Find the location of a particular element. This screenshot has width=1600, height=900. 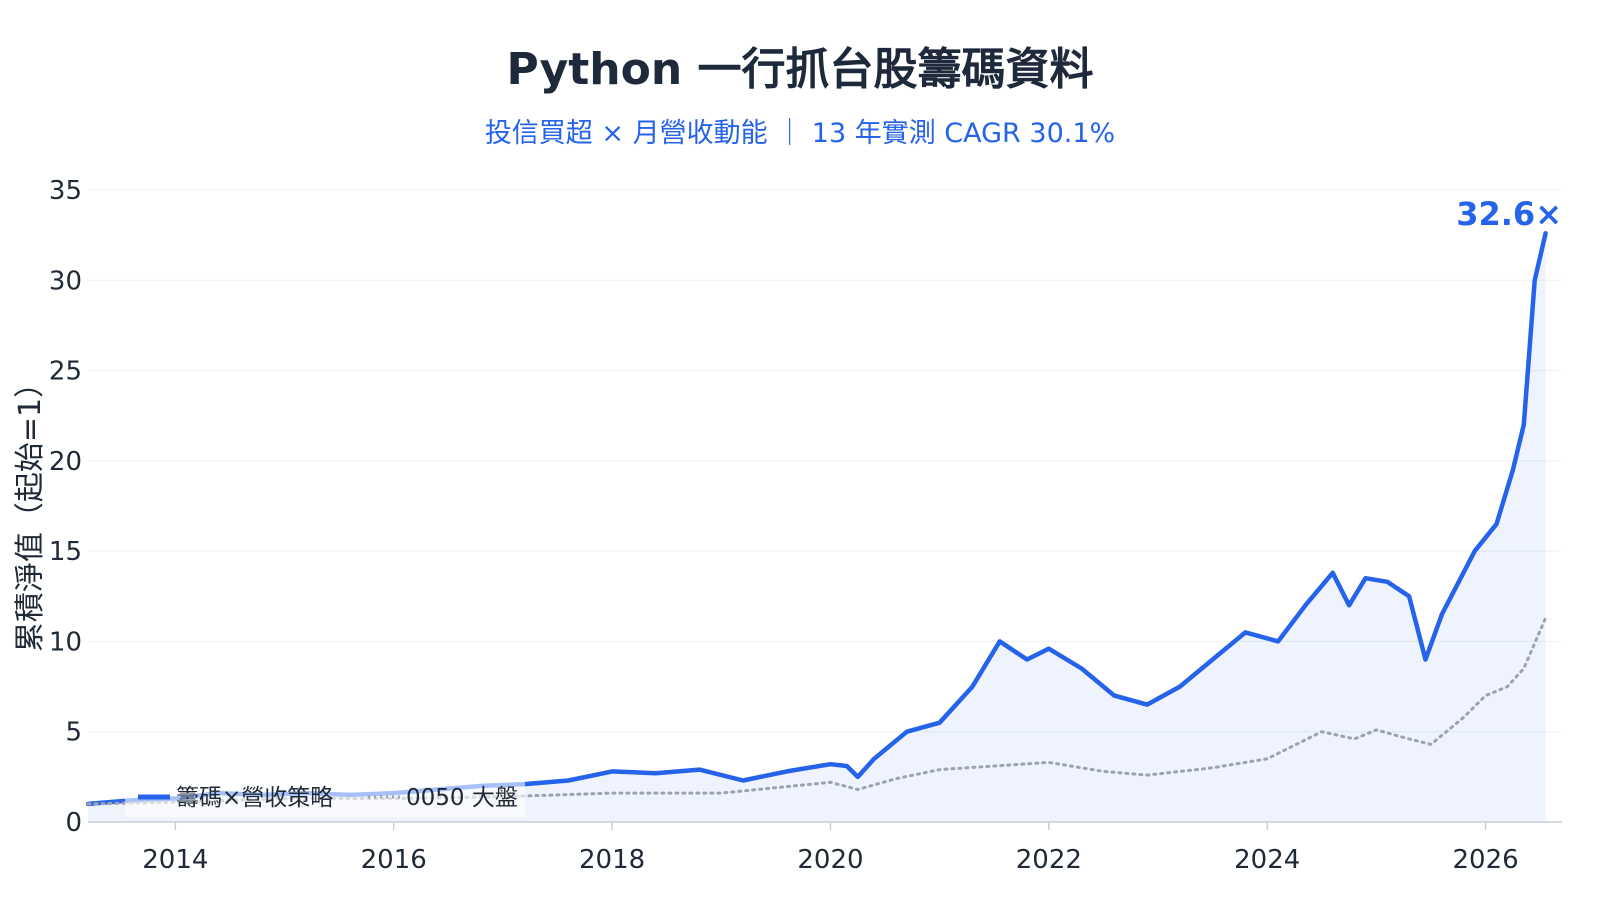

x-tick-label: 2020 is located at coordinates (830, 860).